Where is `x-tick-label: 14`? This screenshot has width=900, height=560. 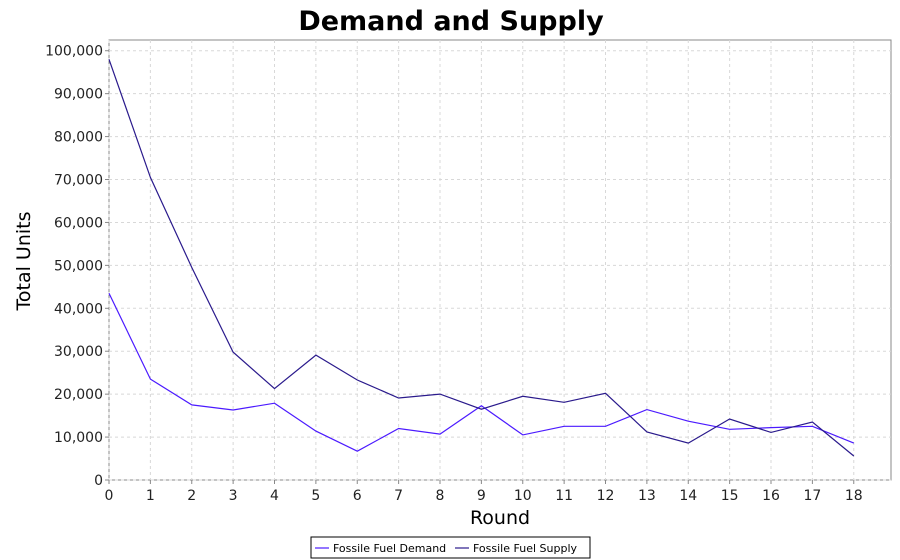
x-tick-label: 14 is located at coordinates (688, 496).